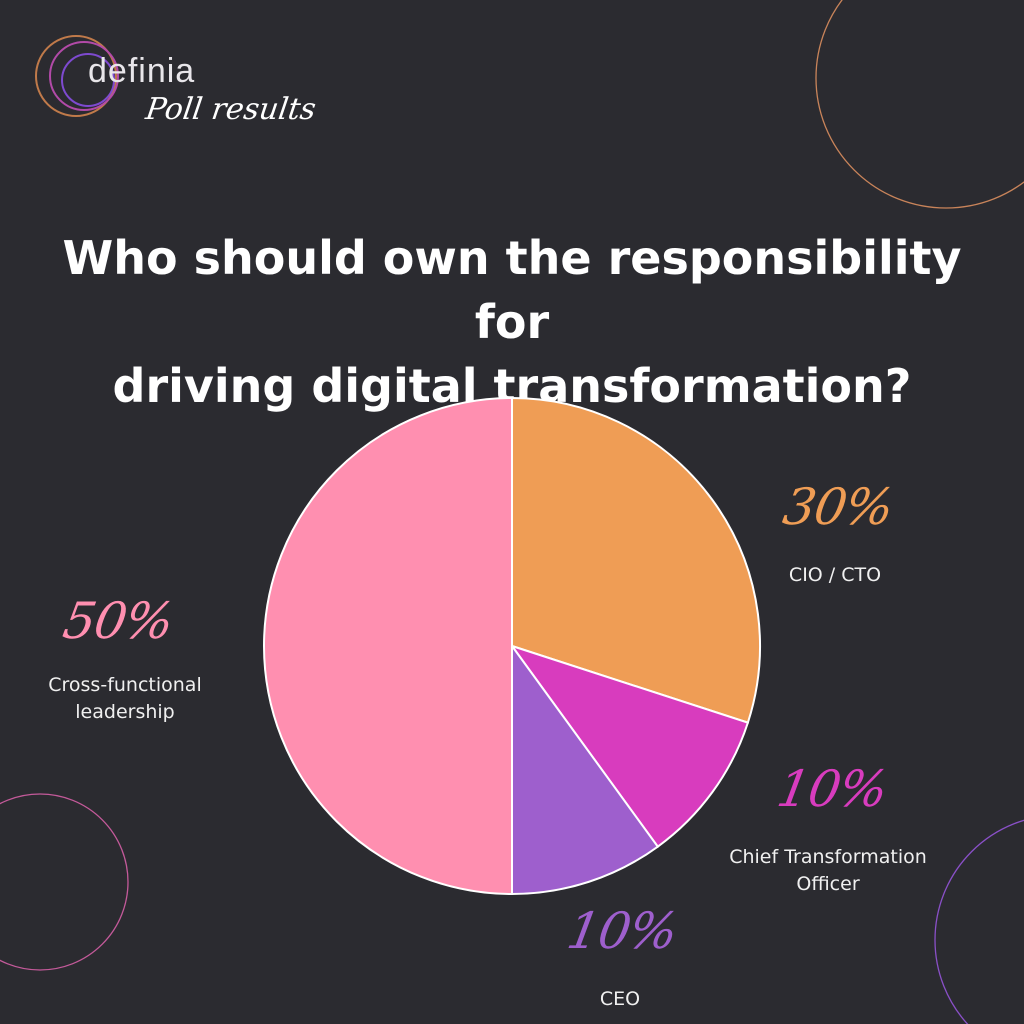  Describe the element at coordinates (585, 769) in the screenshot. I see `pie-slice-ceo` at that location.